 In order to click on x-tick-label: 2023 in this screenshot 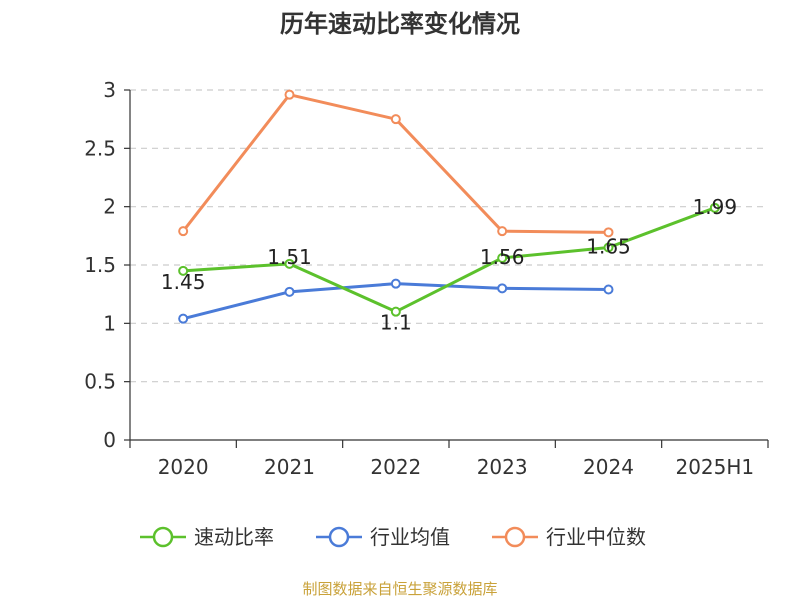, I will do `click(502, 467)`.